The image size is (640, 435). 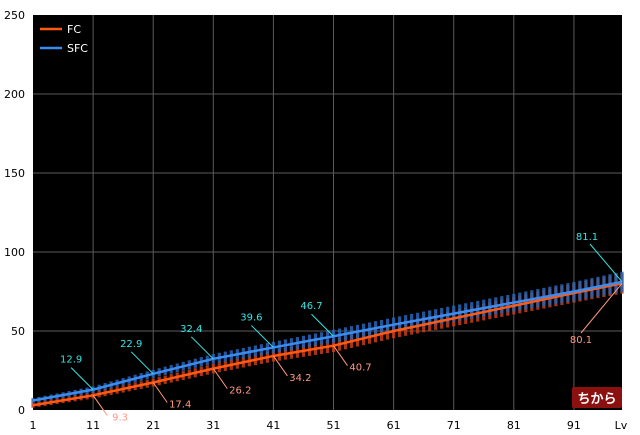 What do you see at coordinates (14, 252) in the screenshot?
I see `y-tick-label: 100` at bounding box center [14, 252].